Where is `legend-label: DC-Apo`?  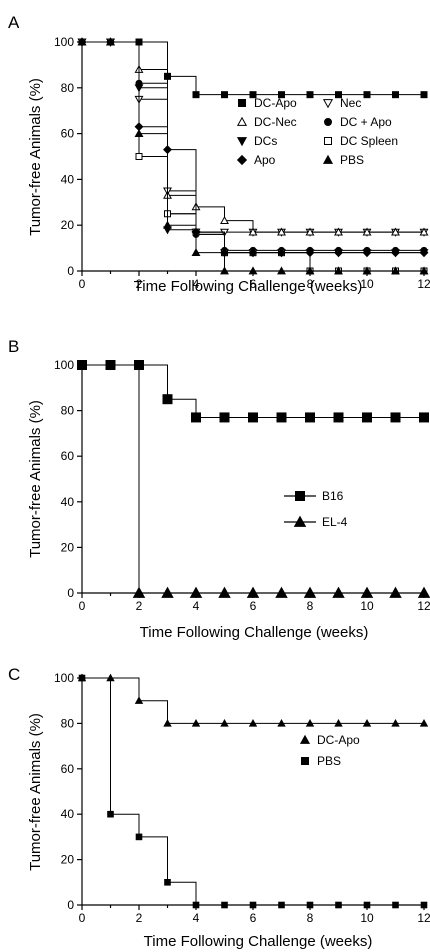
legend-label: DC-Apo is located at coordinates (338, 740).